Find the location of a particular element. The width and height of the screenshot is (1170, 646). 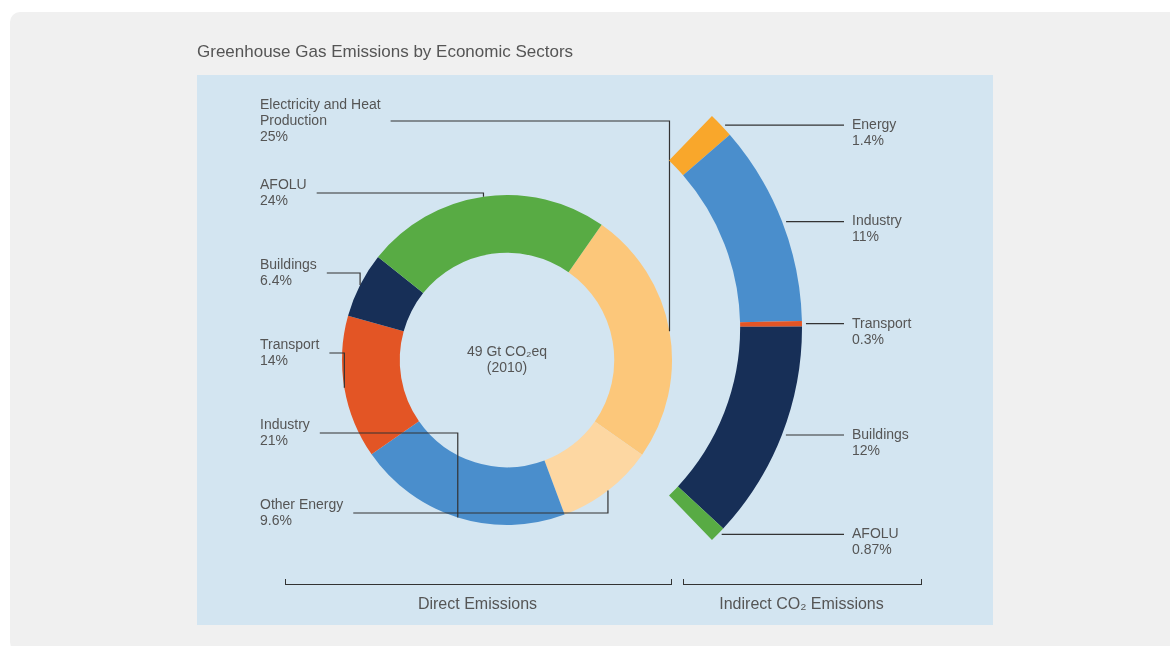

data-label: 14% is located at coordinates (274, 359).